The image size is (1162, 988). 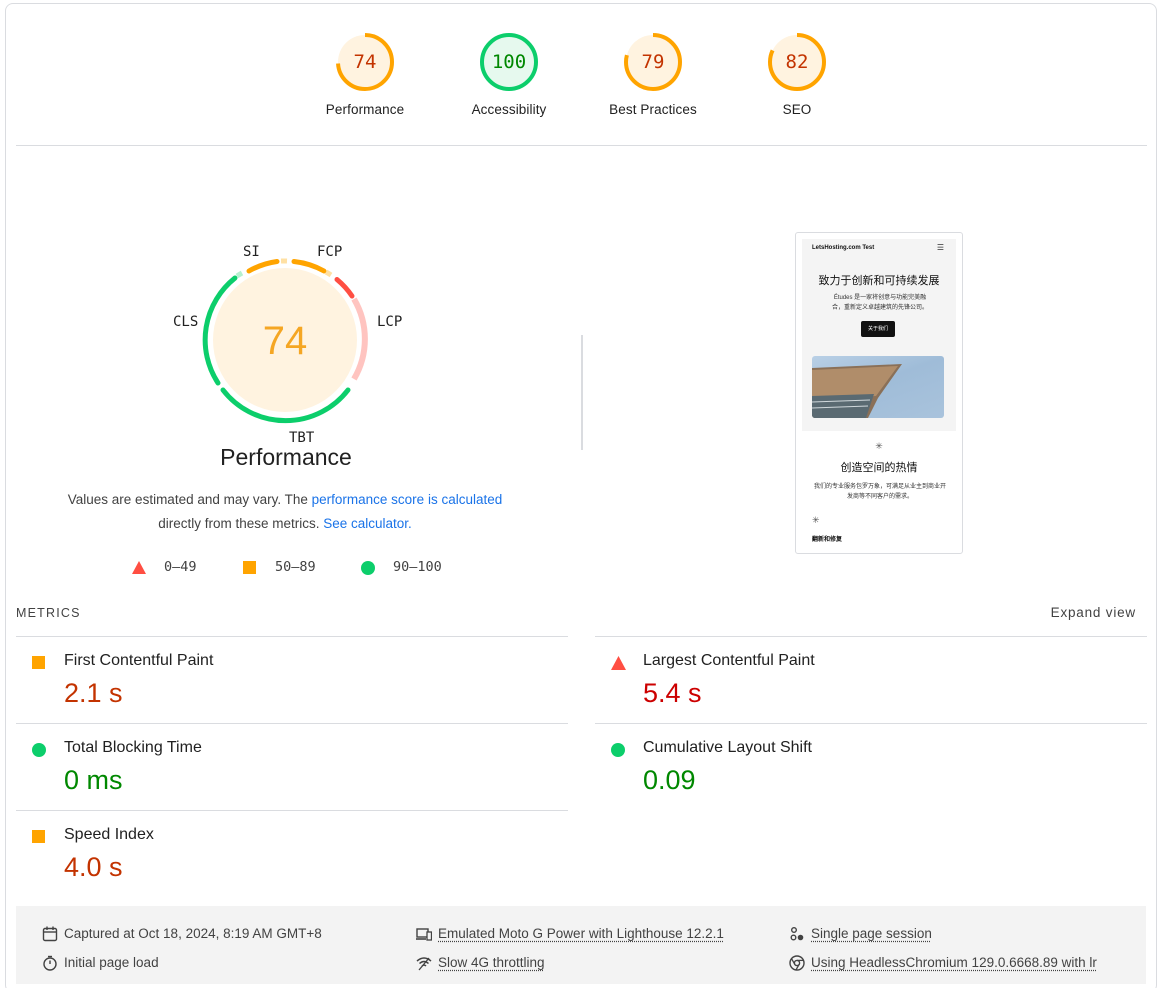 What do you see at coordinates (407, 499) in the screenshot?
I see `score-calculation-link: performance score is calculated` at bounding box center [407, 499].